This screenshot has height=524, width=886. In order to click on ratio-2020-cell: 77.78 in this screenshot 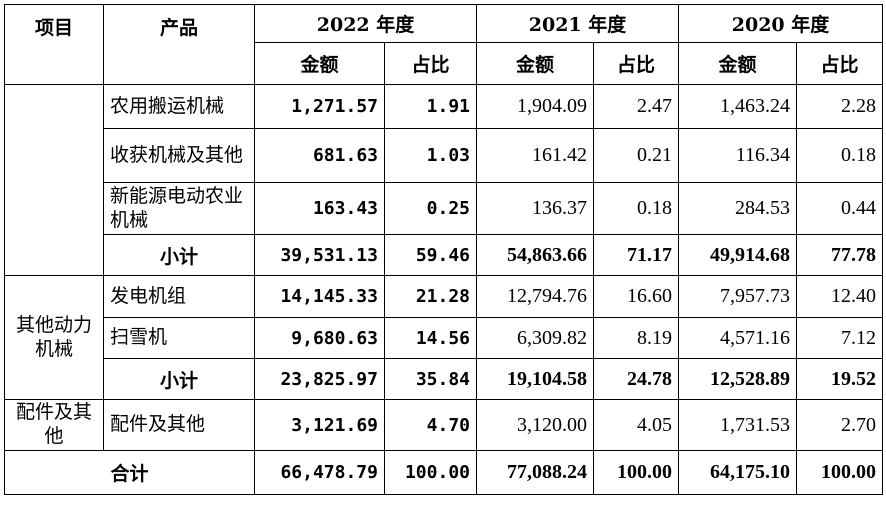, I will do `click(839, 255)`.